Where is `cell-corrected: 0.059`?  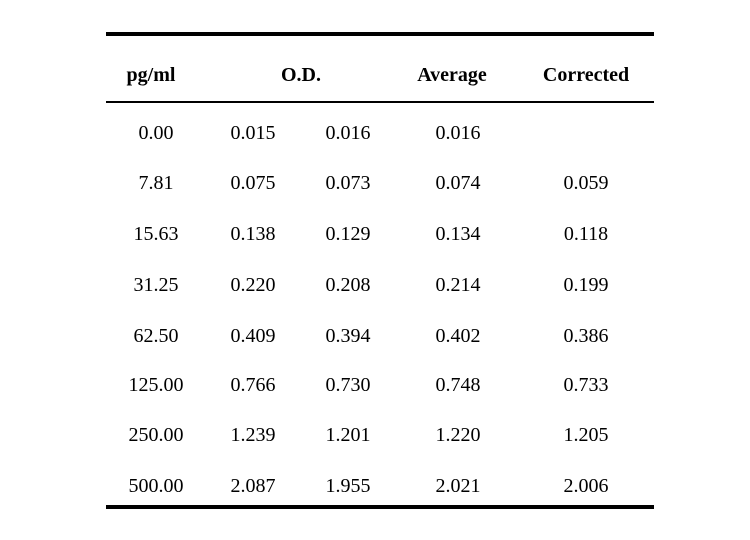 cell-corrected: 0.059 is located at coordinates (586, 183).